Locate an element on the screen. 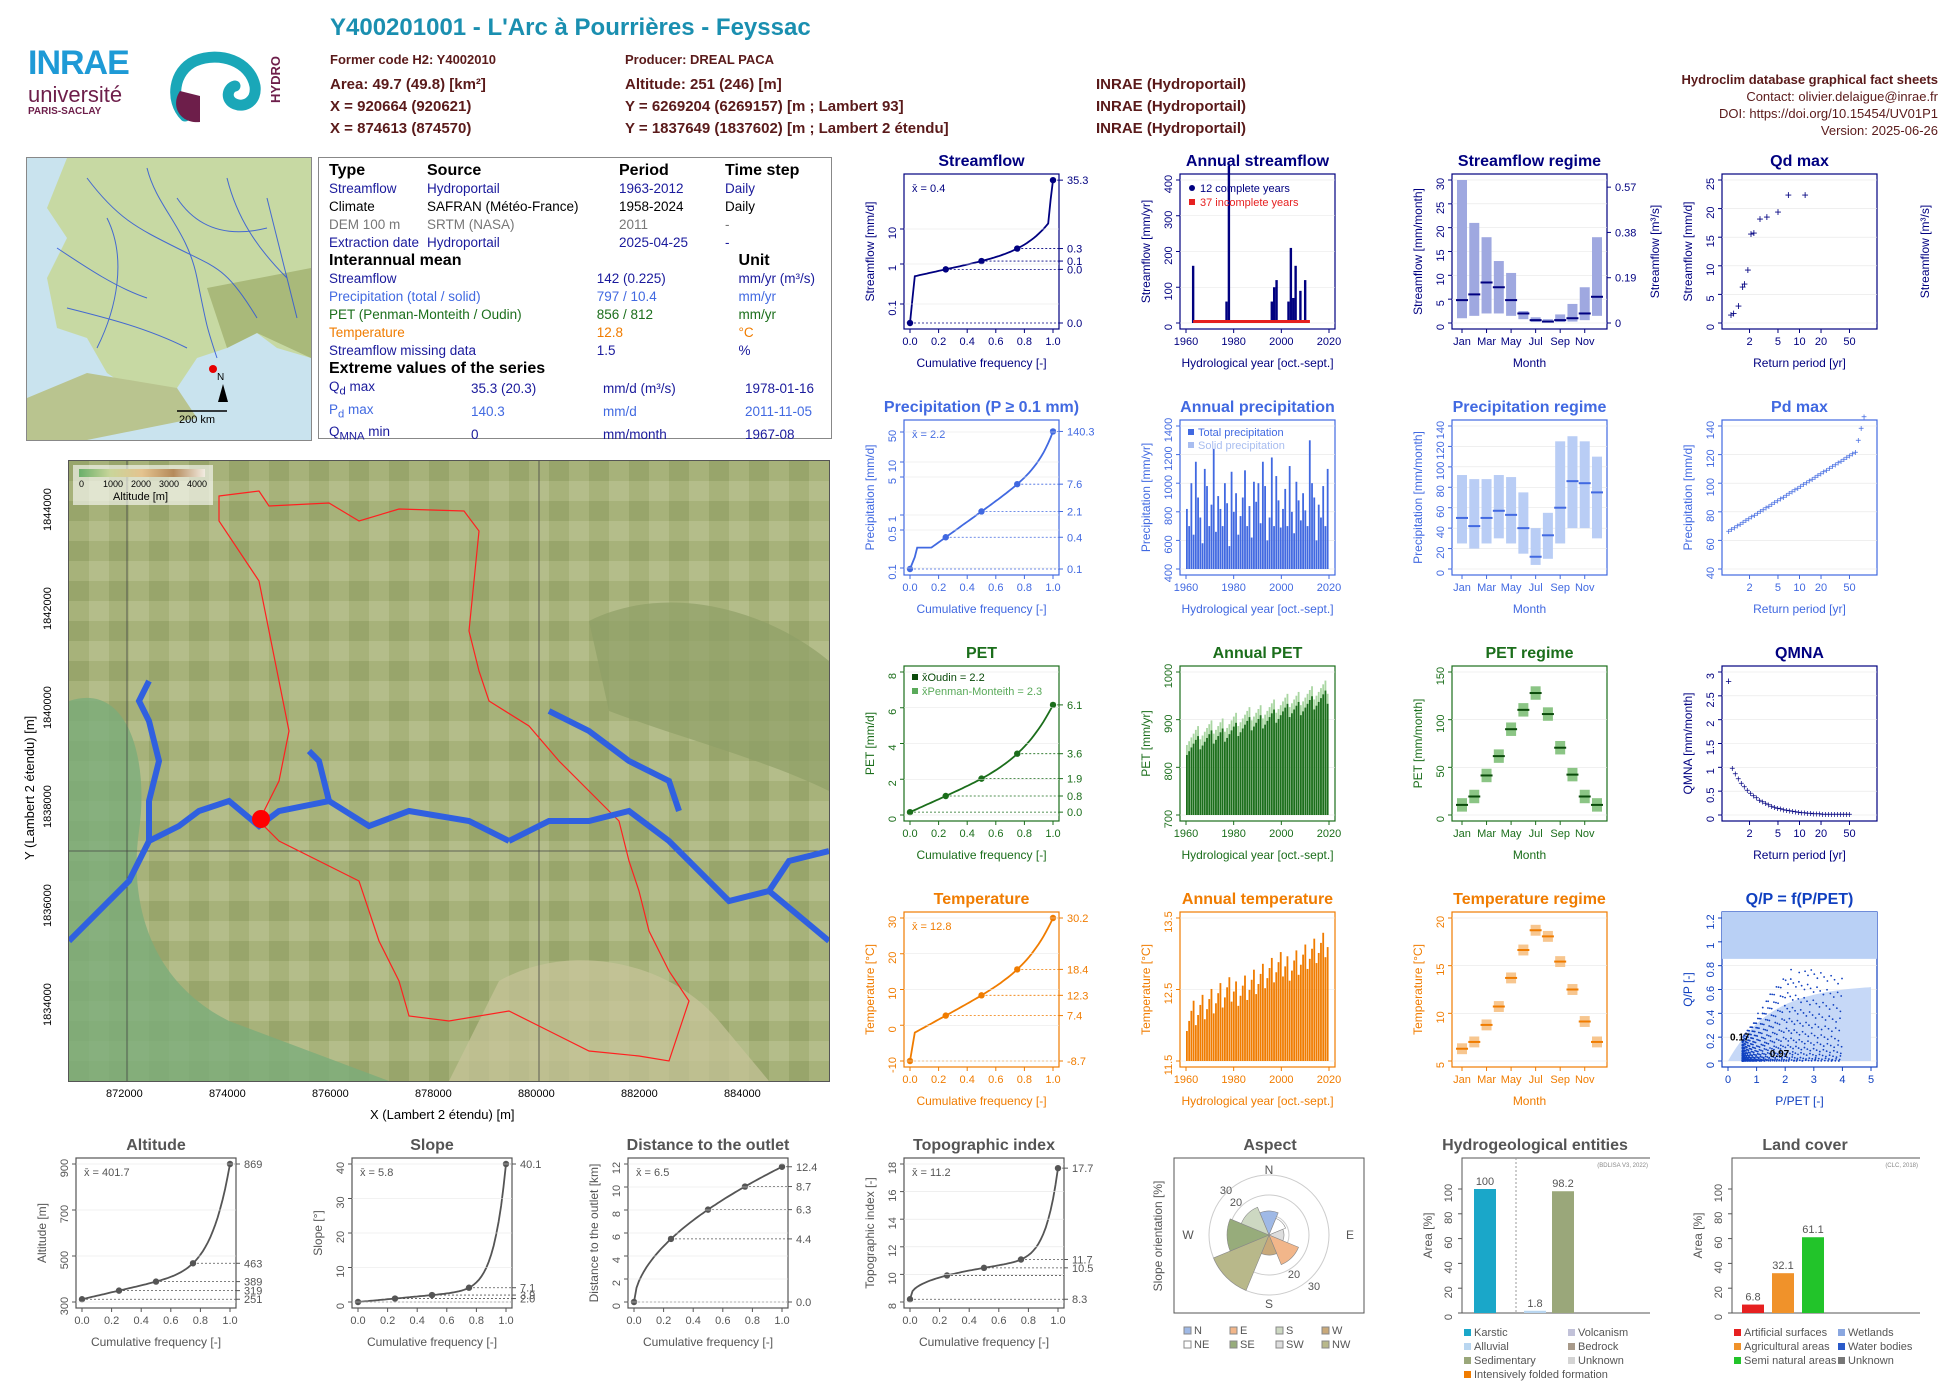  landcover-legend-swatch is located at coordinates (1737, 1346).